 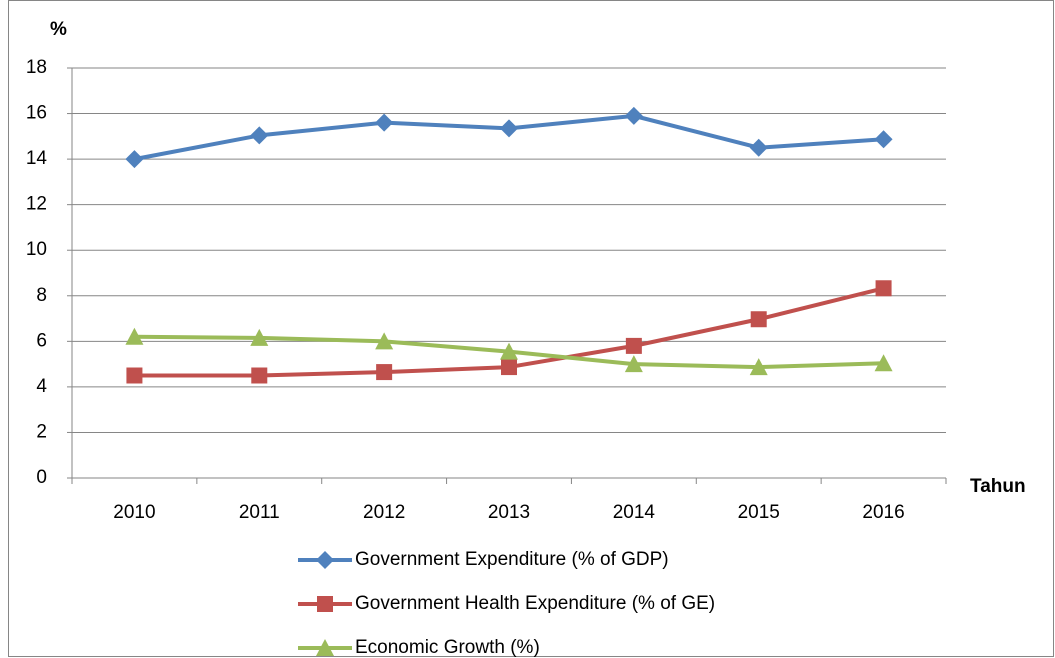 I want to click on y-tick-label: 10, so click(x=36, y=249).